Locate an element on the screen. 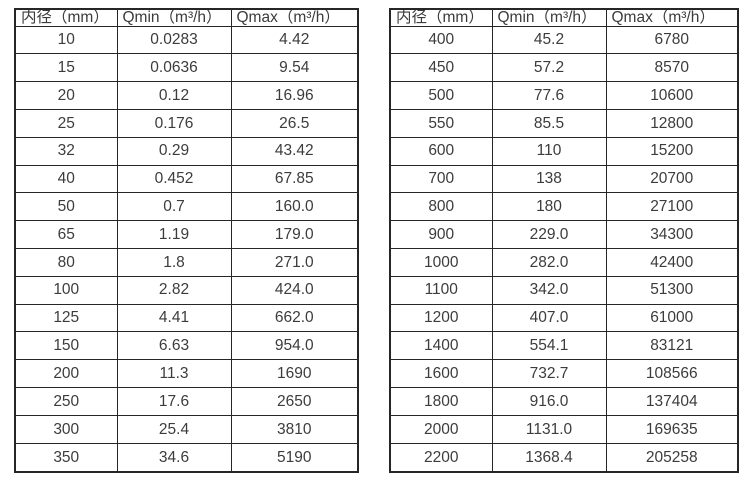 The image size is (750, 483). table-row: 350 34.6 5190 is located at coordinates (186, 457).